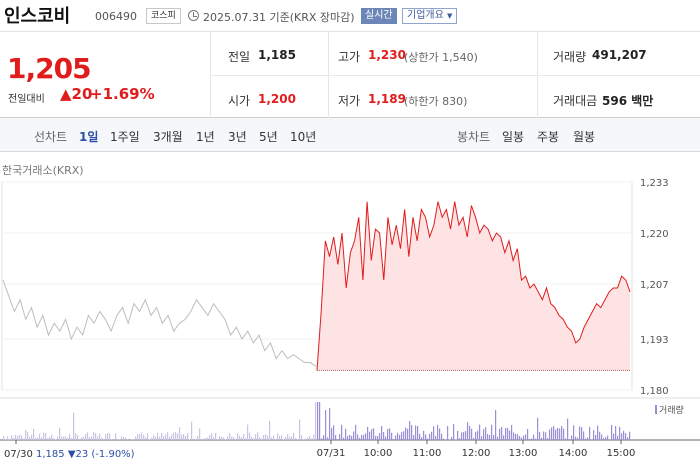  What do you see at coordinates (37, 16) in the screenshot?
I see `stock-name: 인스코비` at bounding box center [37, 16].